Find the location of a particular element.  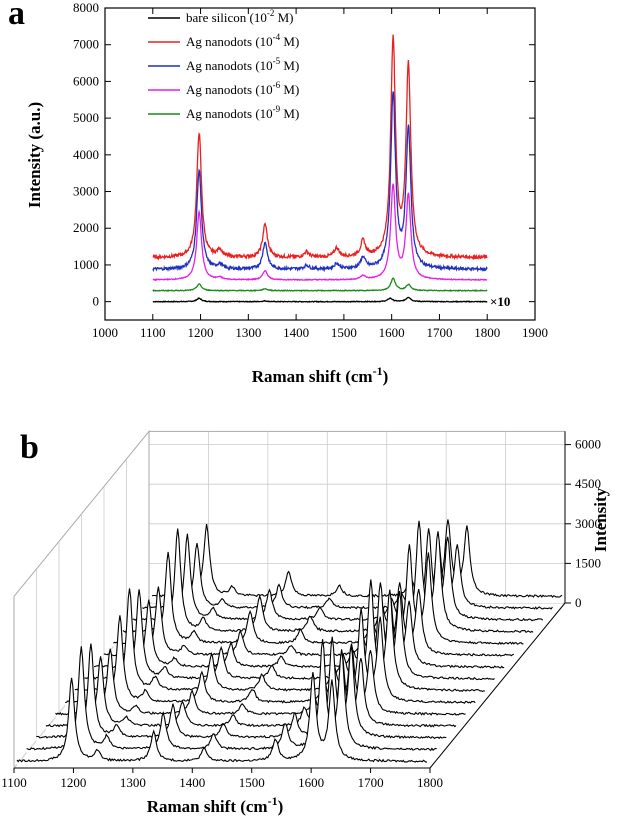

y-tick-label: 1000 is located at coordinates (86, 264).